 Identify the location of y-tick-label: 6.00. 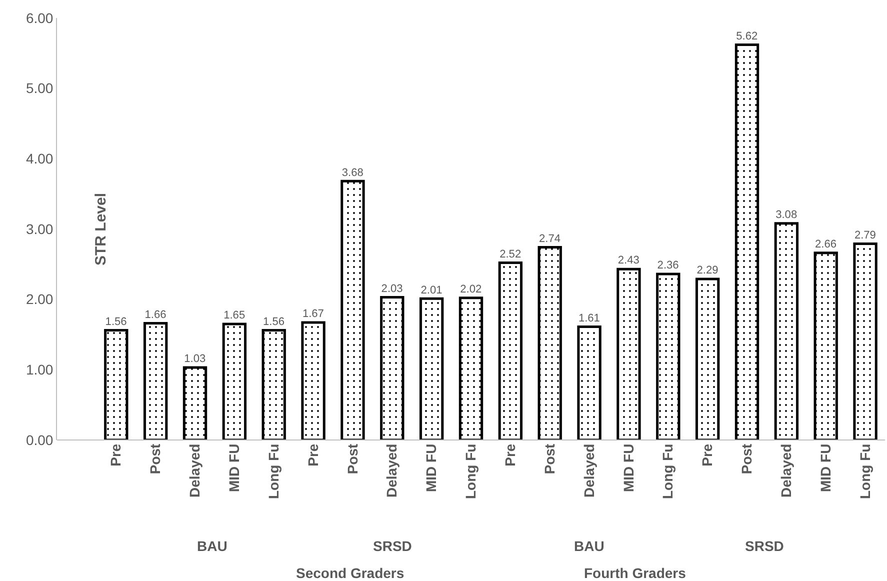
(40, 18).